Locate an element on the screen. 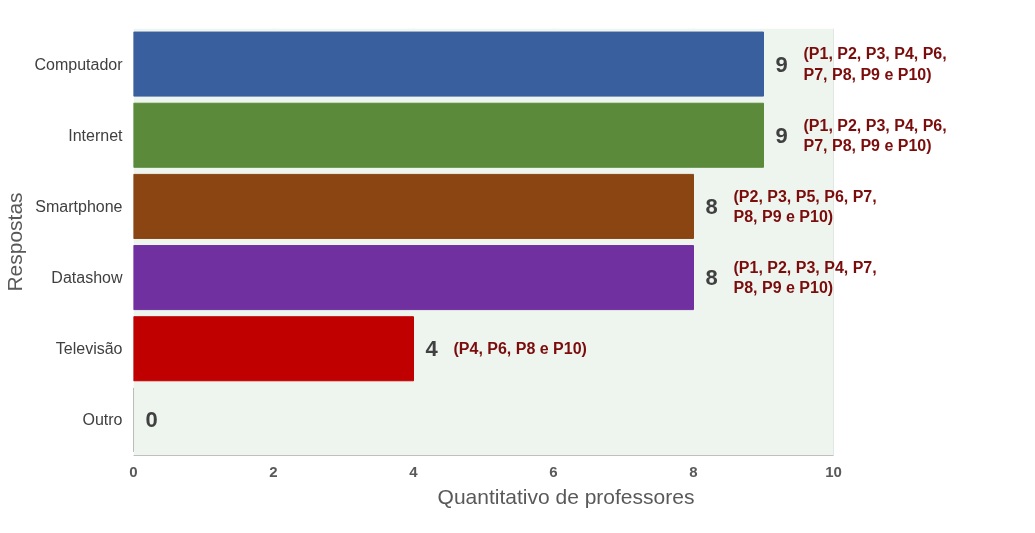 Image resolution: width=1035 pixels, height=533 pixels. y-tick-label: Datashow is located at coordinates (87, 278).